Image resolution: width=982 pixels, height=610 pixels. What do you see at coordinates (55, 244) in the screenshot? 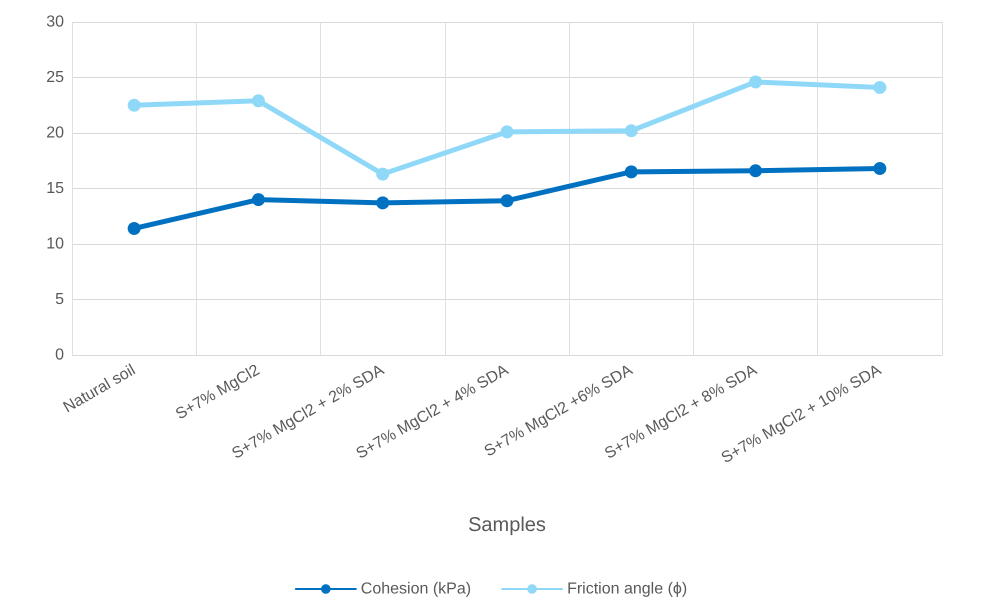
I see `y-tick-label: 10` at bounding box center [55, 244].